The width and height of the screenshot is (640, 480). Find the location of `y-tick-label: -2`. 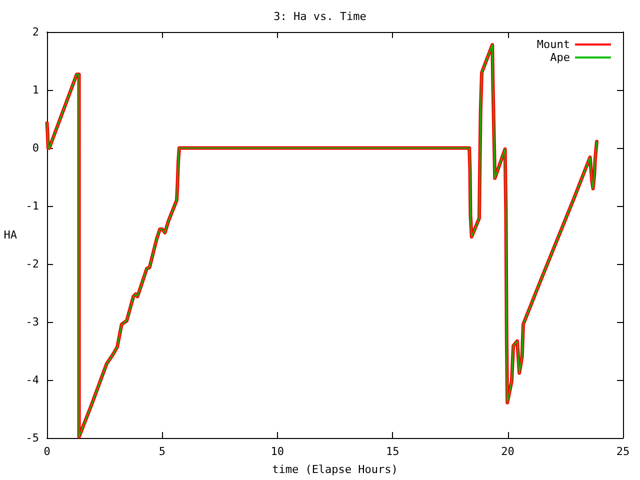

y-tick-label: -2 is located at coordinates (32, 264).